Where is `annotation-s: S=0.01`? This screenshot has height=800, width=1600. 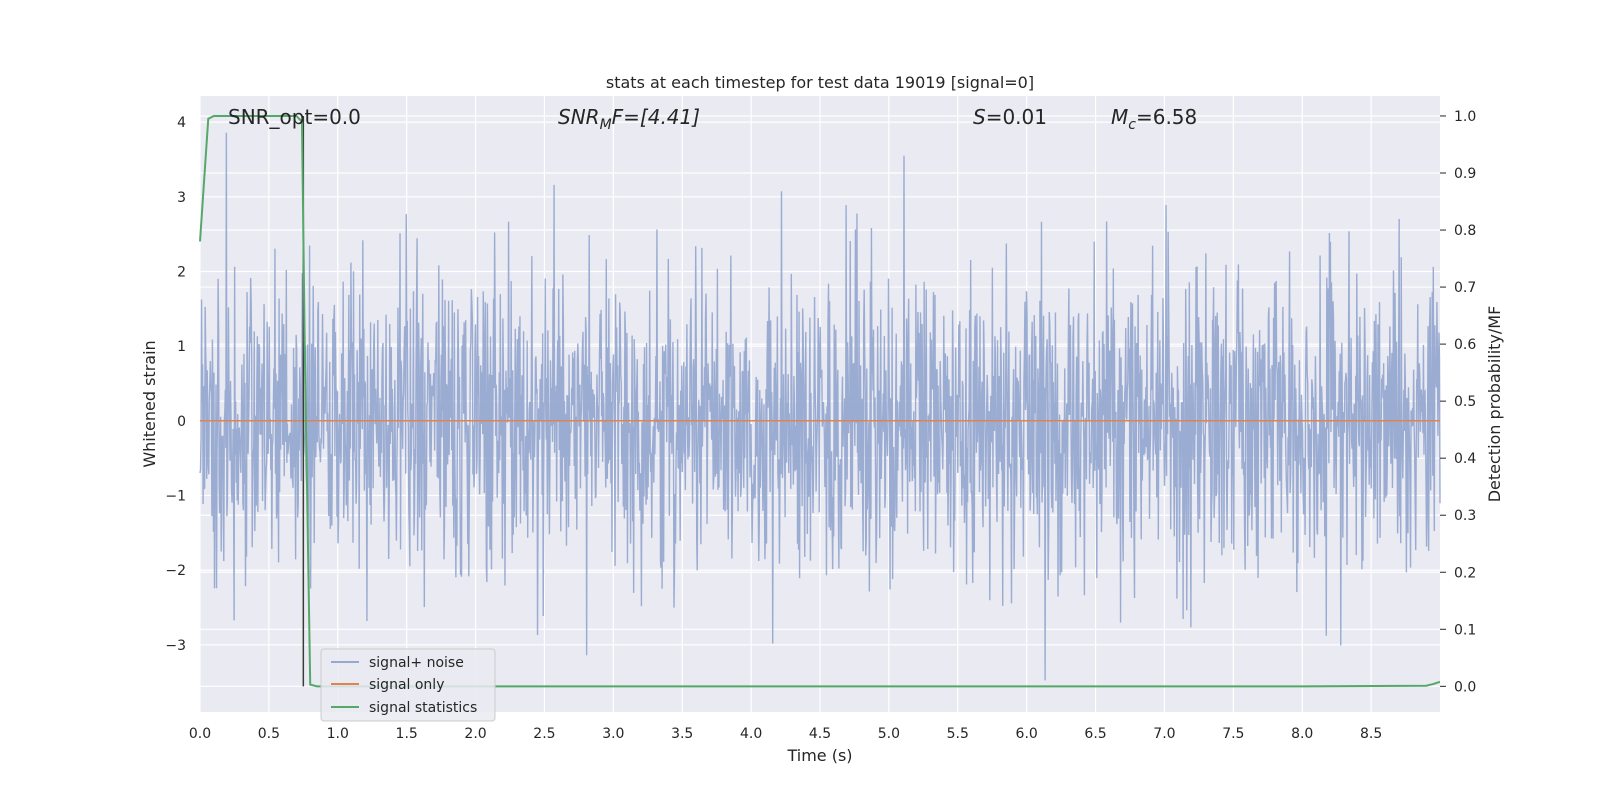
annotation-s: S=0.01 is located at coordinates (1010, 117).